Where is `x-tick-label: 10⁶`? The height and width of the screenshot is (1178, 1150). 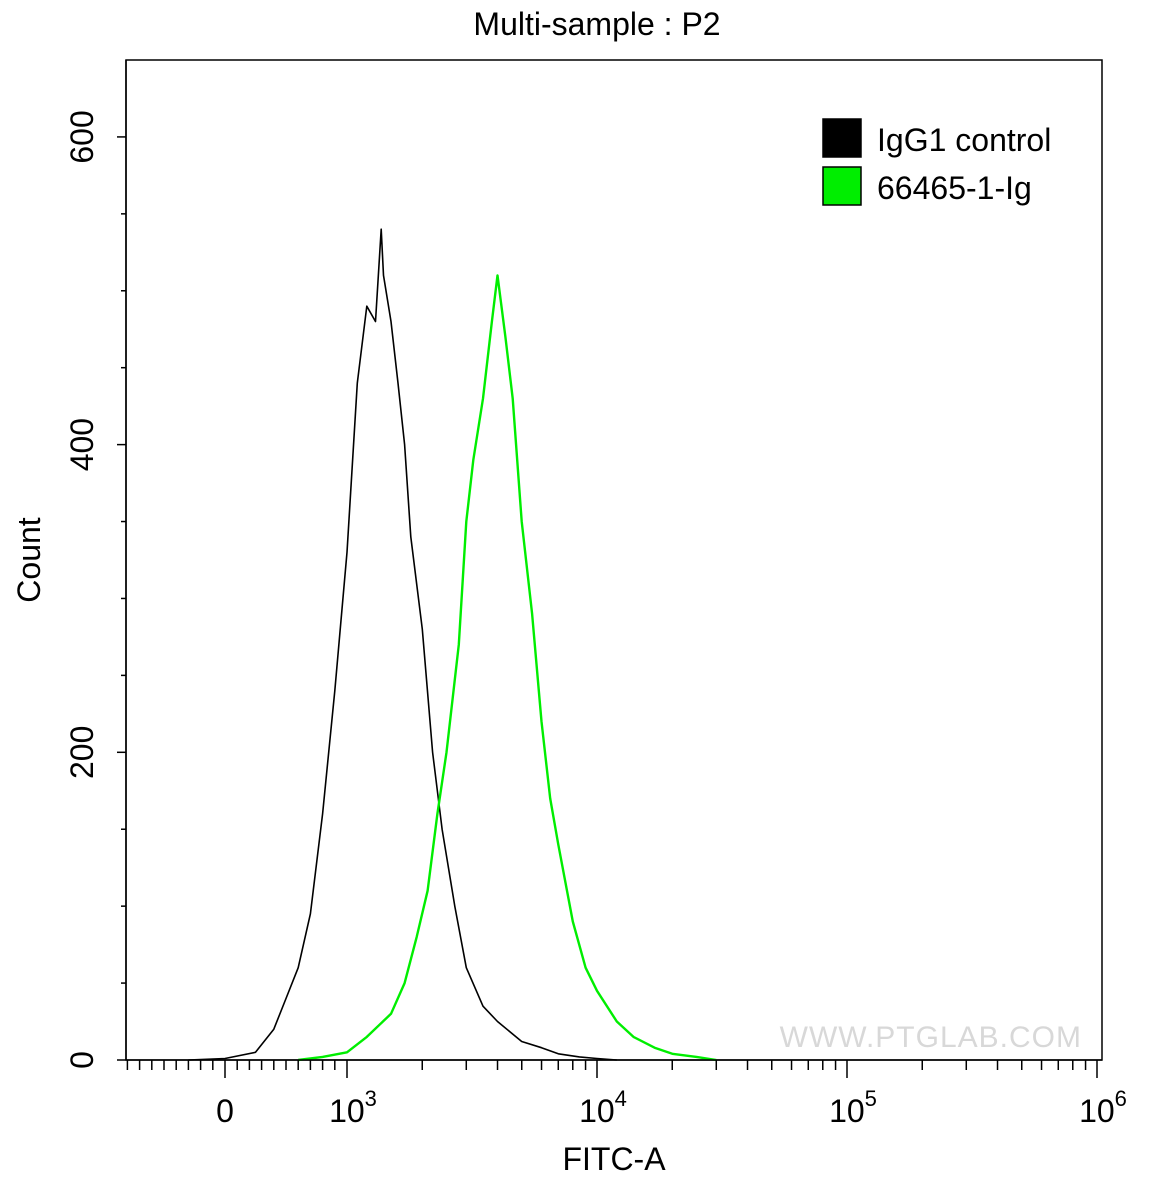 x-tick-label: 10⁶ is located at coordinates (1103, 1107).